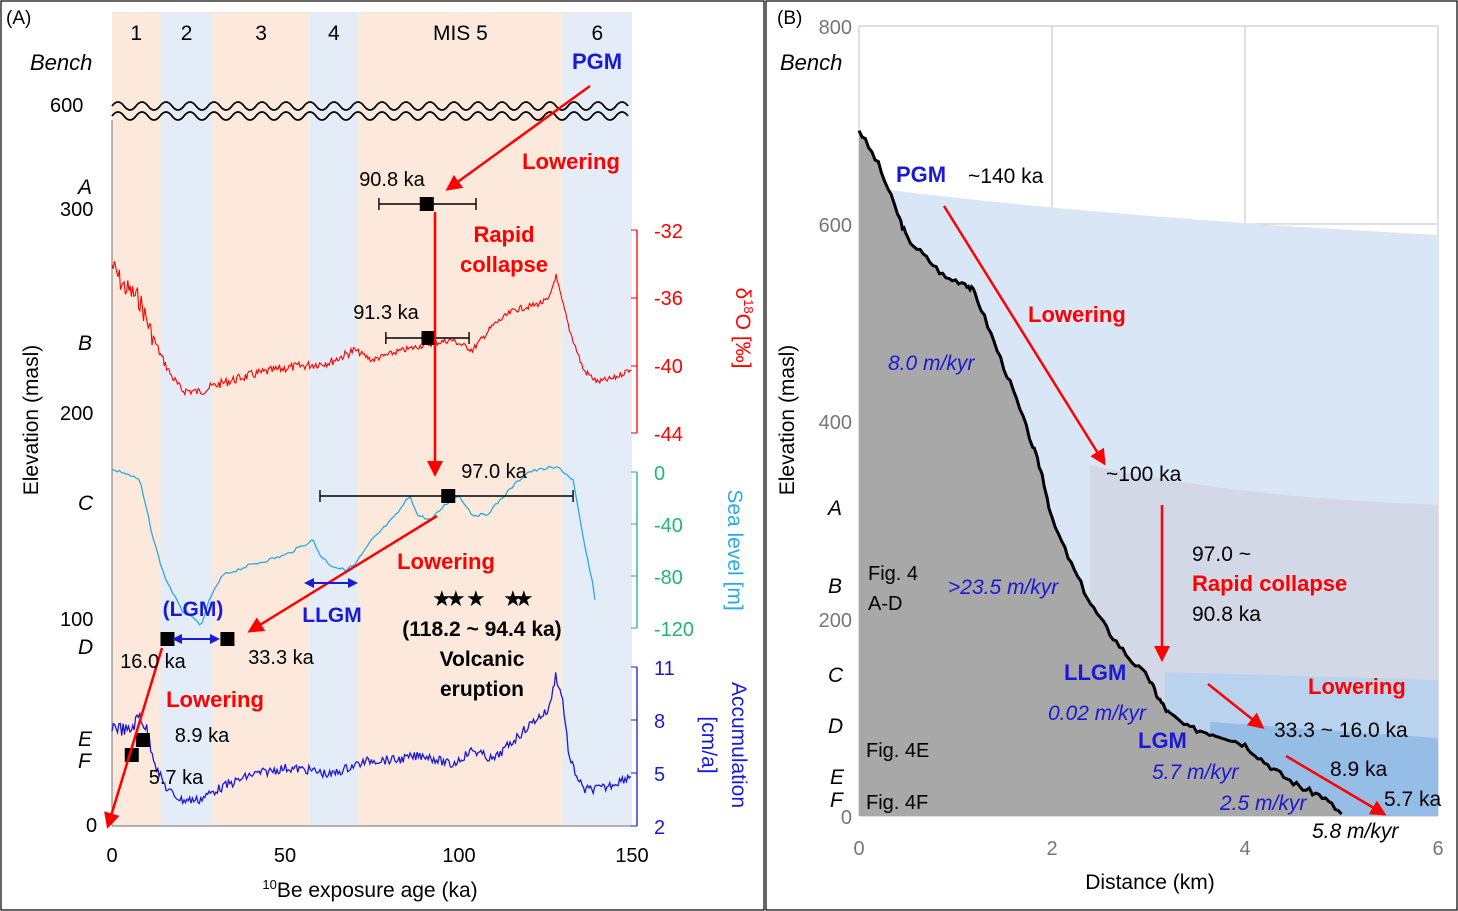 This screenshot has height=911, width=1458. Describe the element at coordinates (85, 739) in the screenshot. I see `bench-e: E` at that location.